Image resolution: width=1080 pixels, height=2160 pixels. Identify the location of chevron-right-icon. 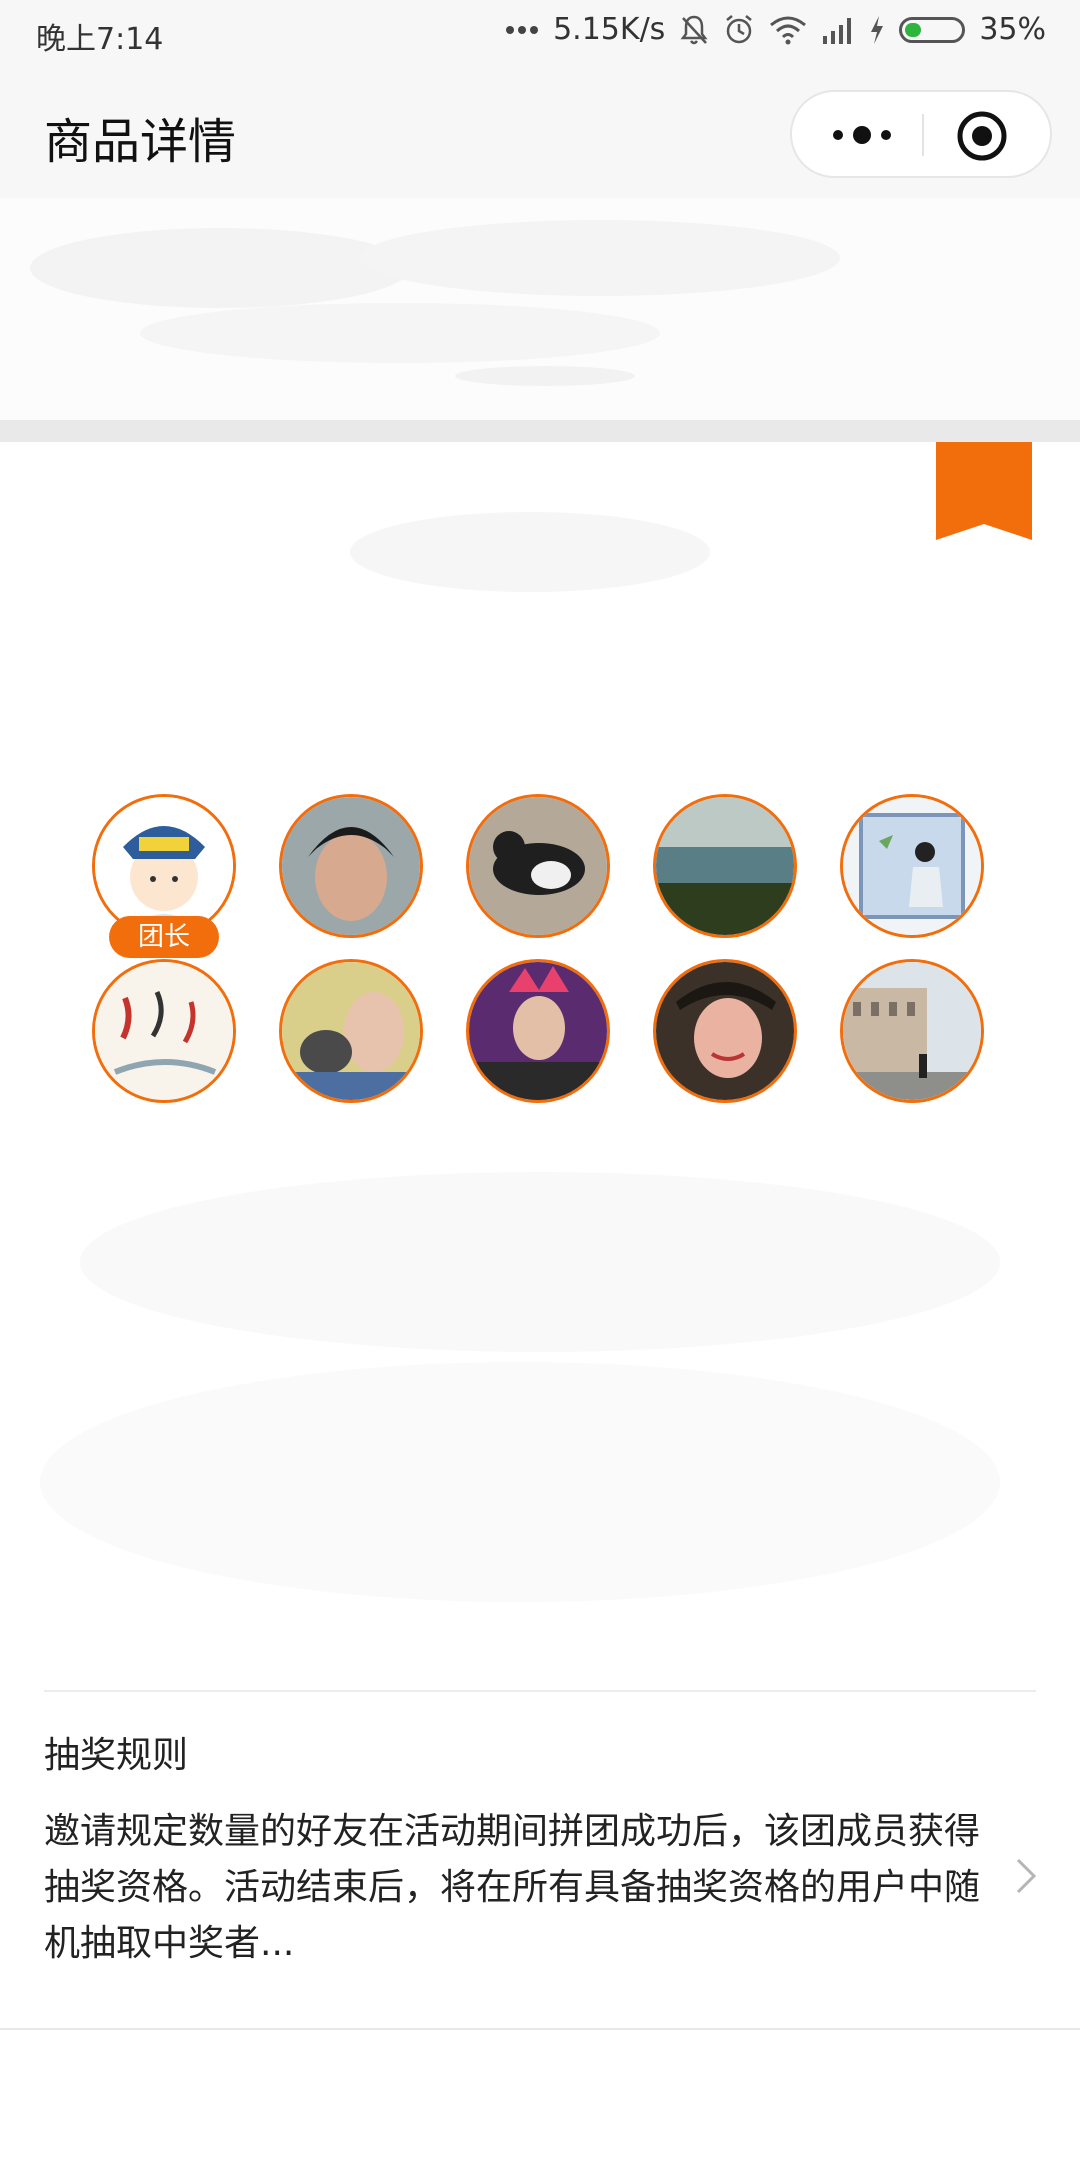
(1026, 1876).